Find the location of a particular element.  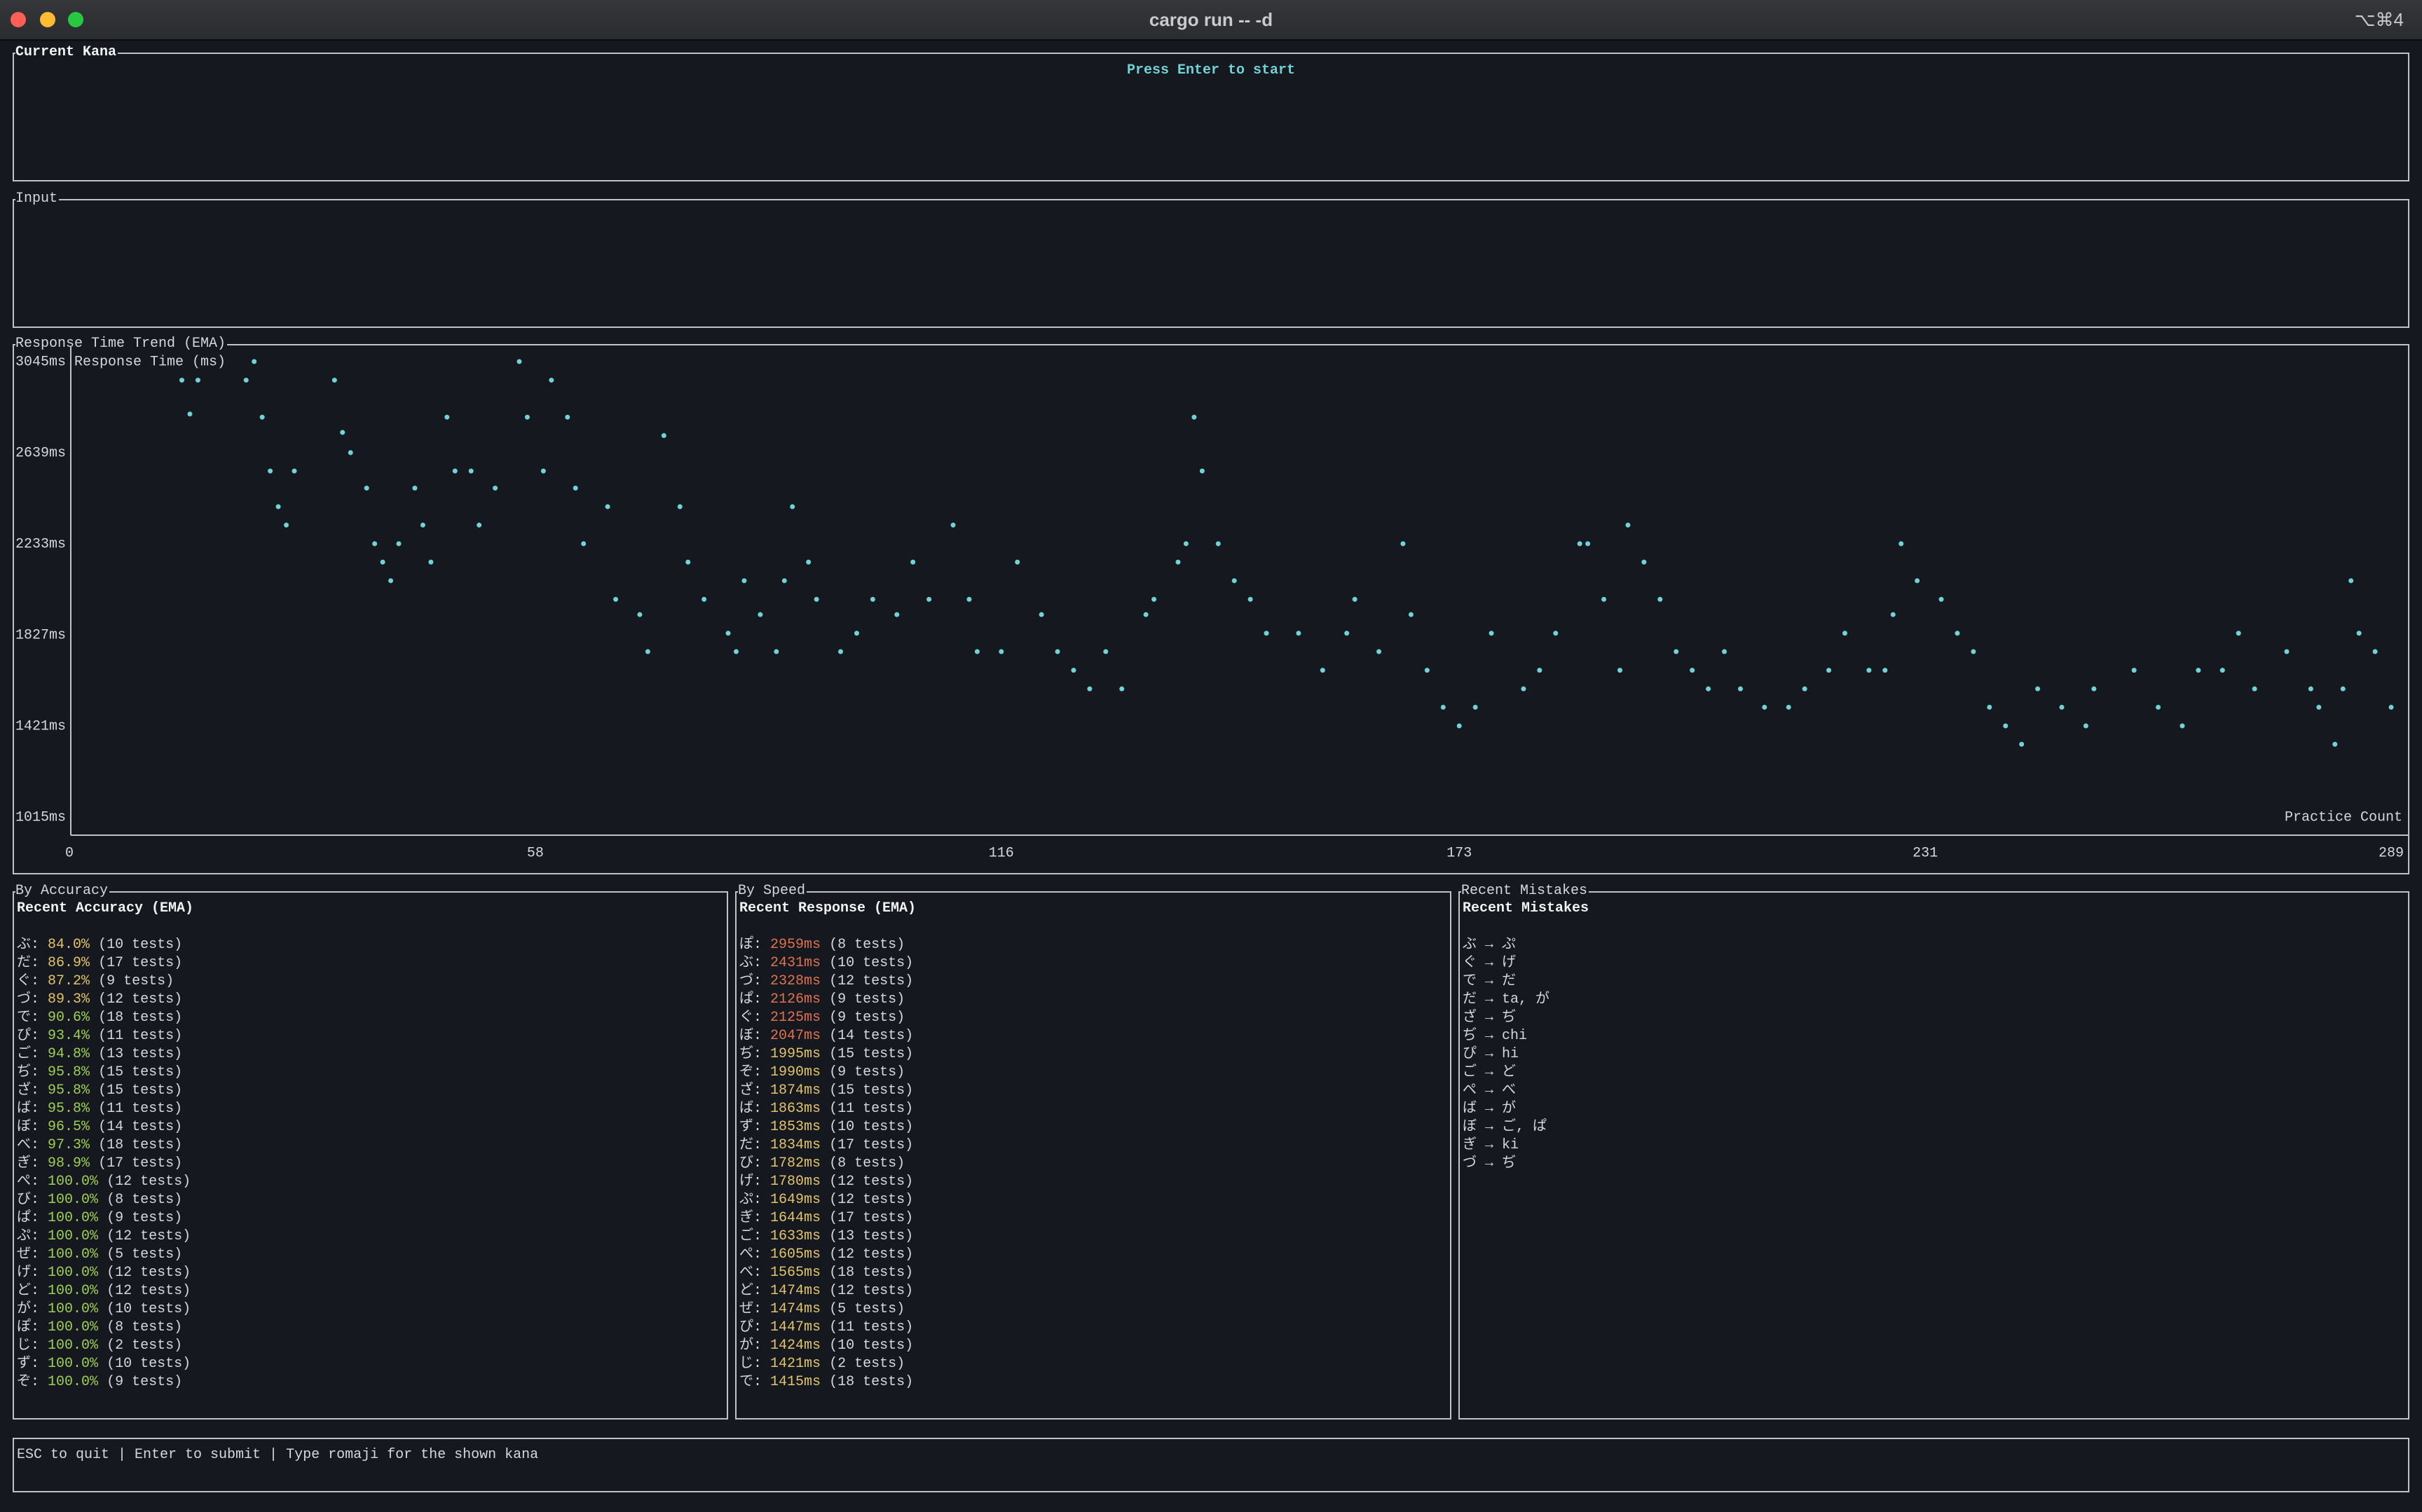

stat-row: げ: 100.0% (12 tests) is located at coordinates (108, 1273).